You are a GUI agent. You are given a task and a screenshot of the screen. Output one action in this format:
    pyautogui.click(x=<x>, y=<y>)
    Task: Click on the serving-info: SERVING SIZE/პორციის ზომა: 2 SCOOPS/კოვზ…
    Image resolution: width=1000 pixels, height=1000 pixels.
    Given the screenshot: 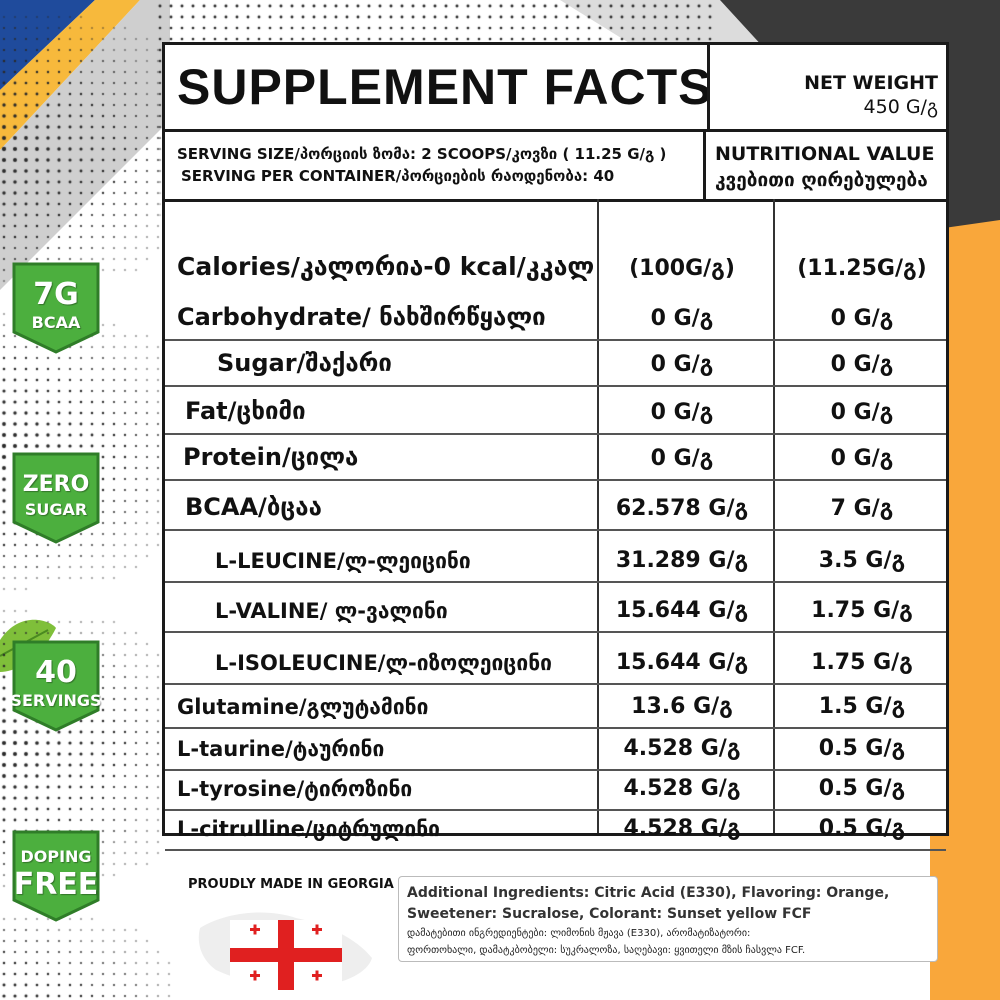 What is the action you would take?
    pyautogui.click(x=555, y=165)
    